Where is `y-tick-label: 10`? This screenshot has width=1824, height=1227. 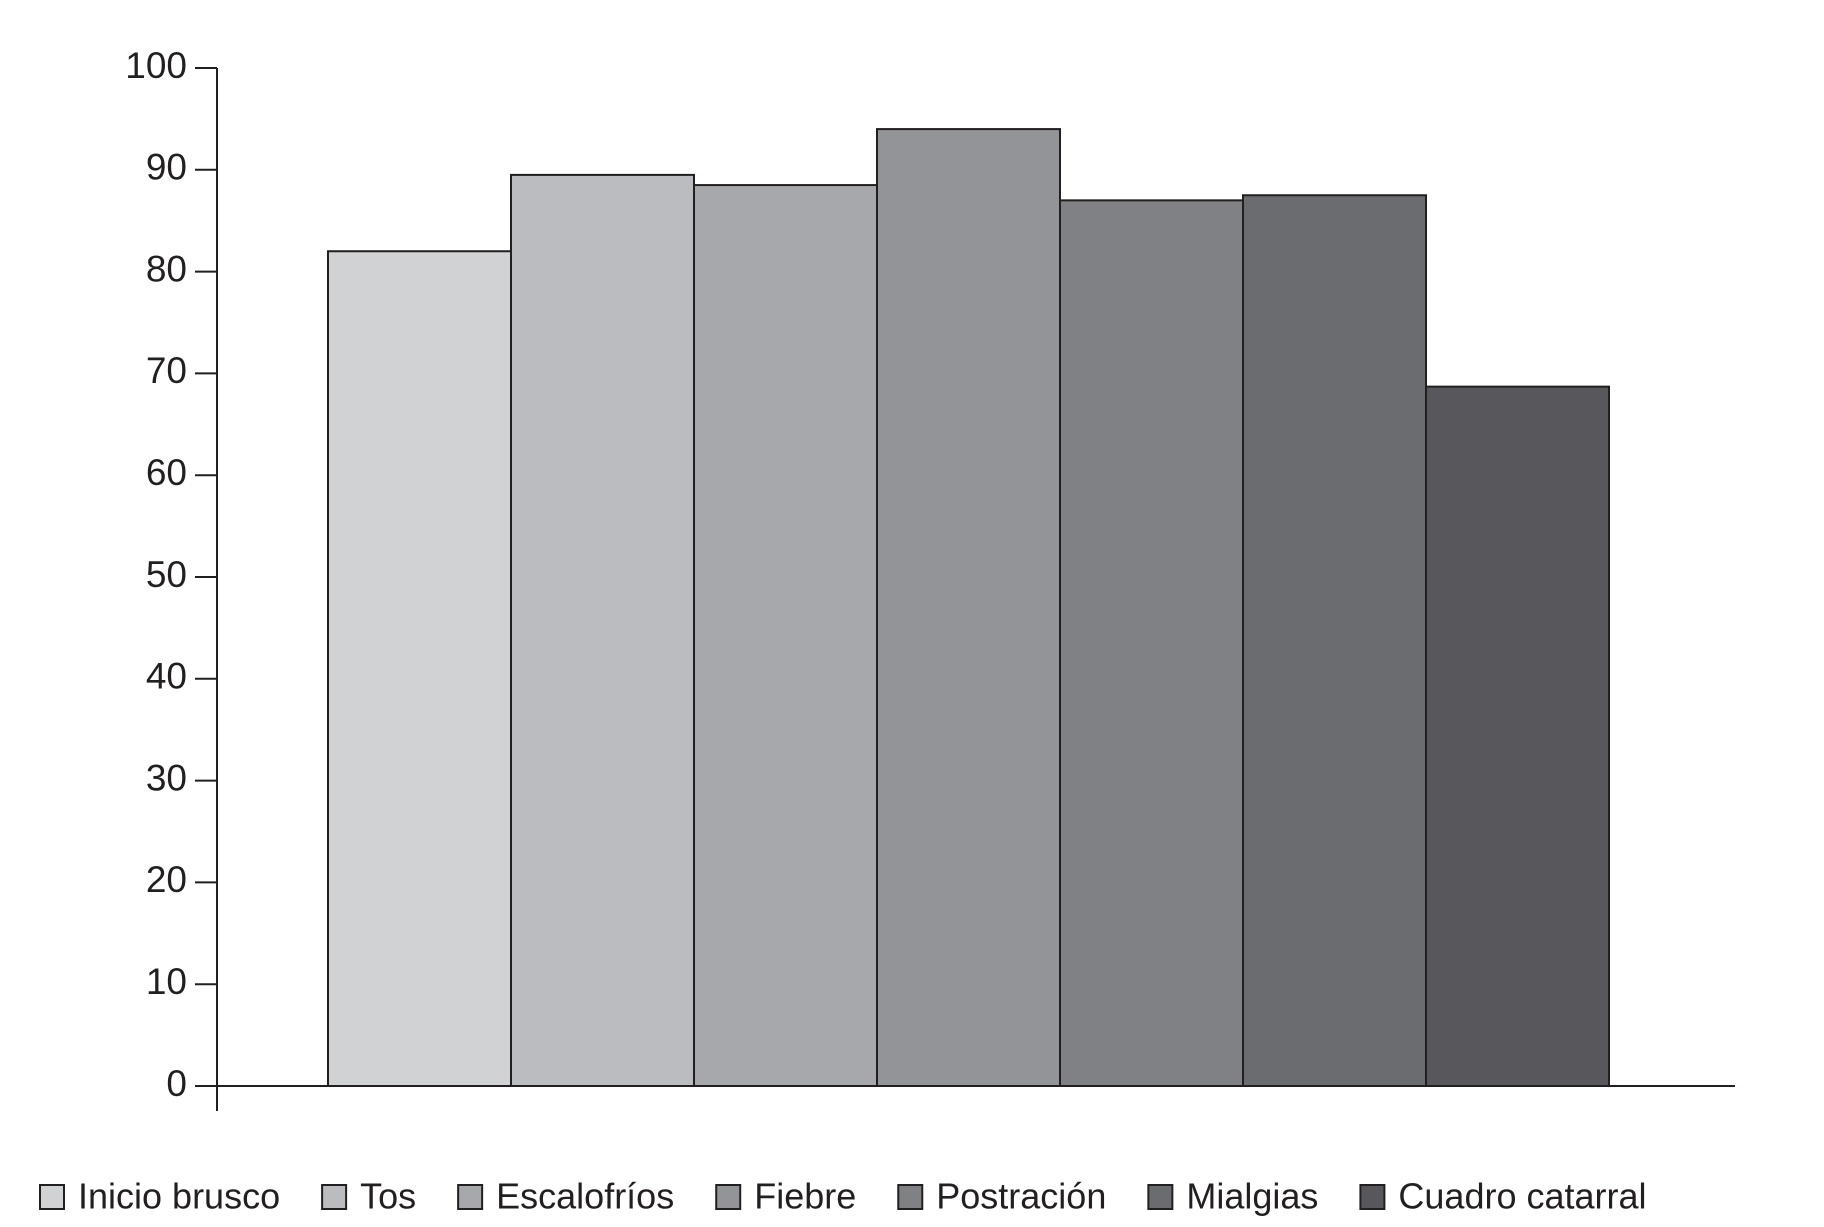
y-tick-label: 10 is located at coordinates (166, 981).